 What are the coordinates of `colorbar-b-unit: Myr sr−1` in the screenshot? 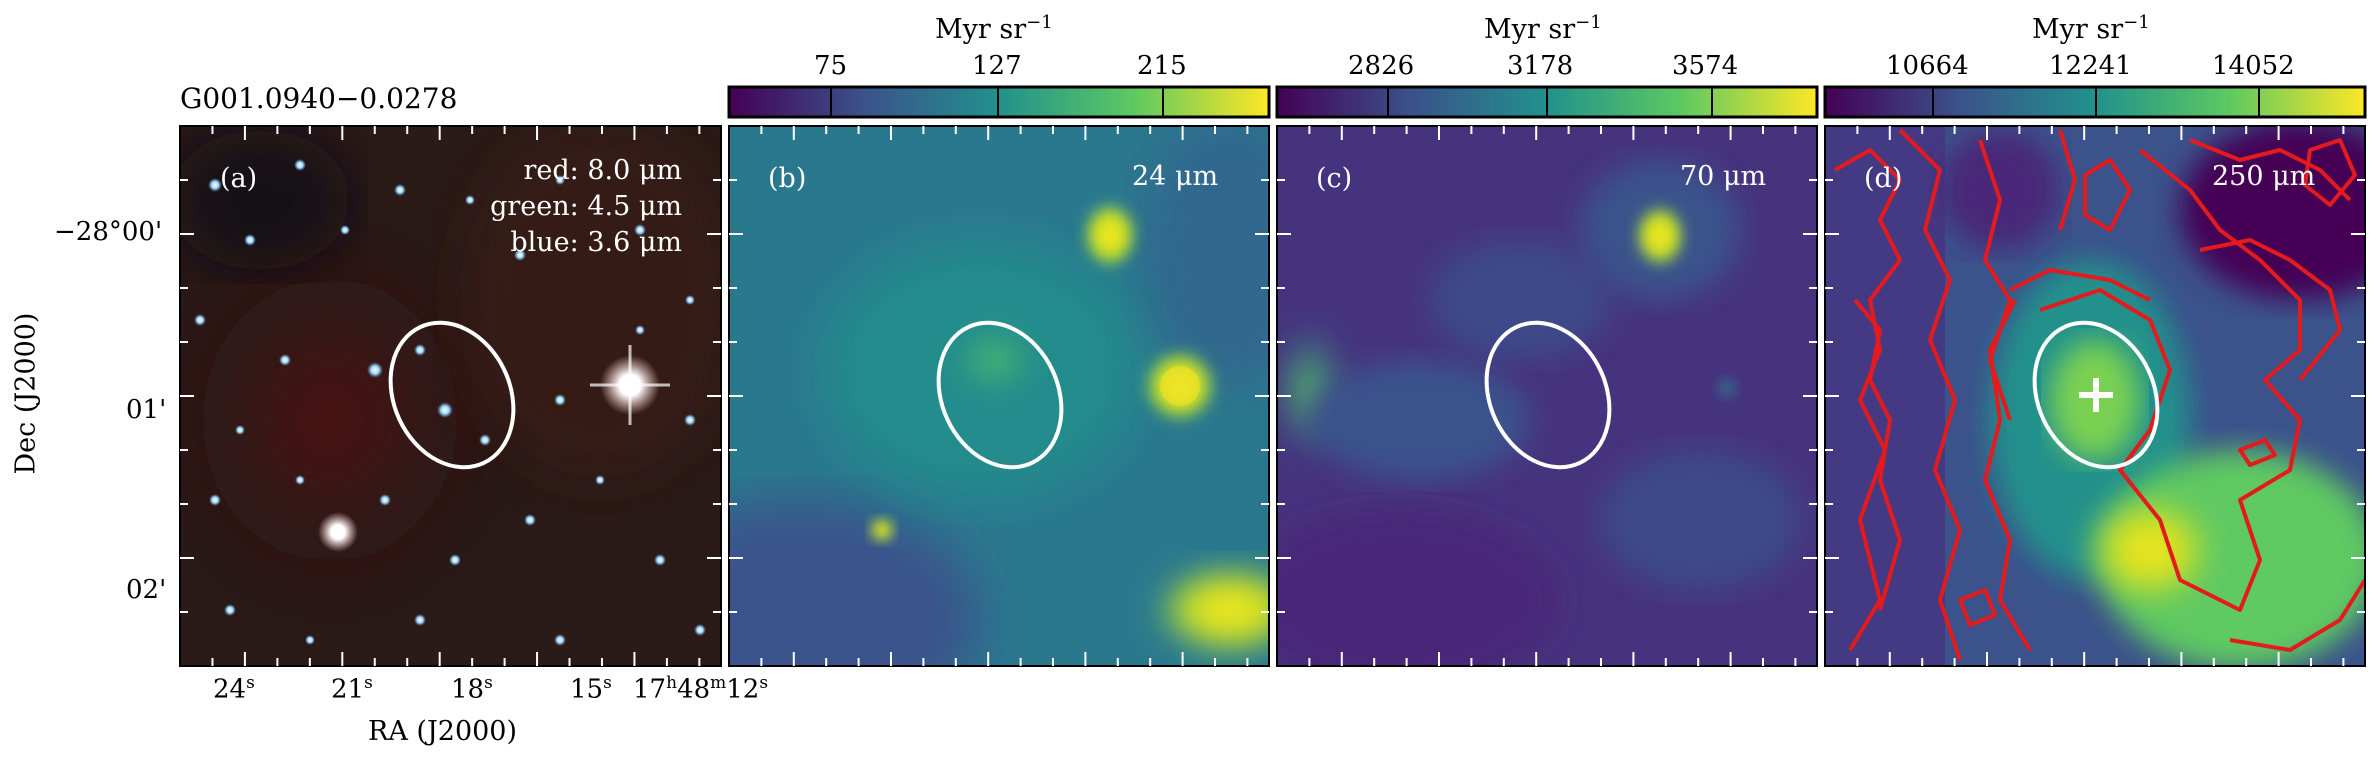 It's located at (994, 28).